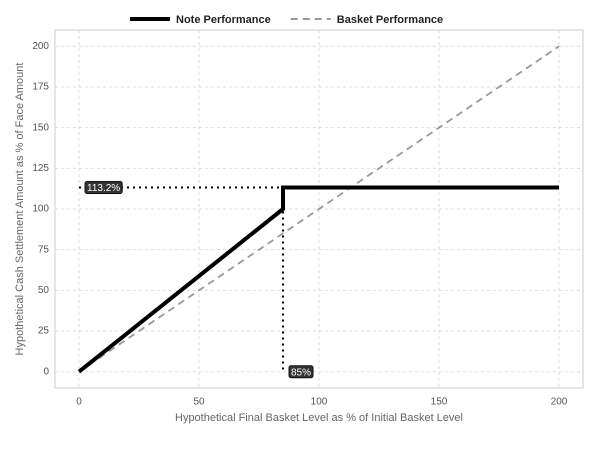 This screenshot has height=450, width=600. I want to click on legend-label: Note Performance, so click(223, 20).